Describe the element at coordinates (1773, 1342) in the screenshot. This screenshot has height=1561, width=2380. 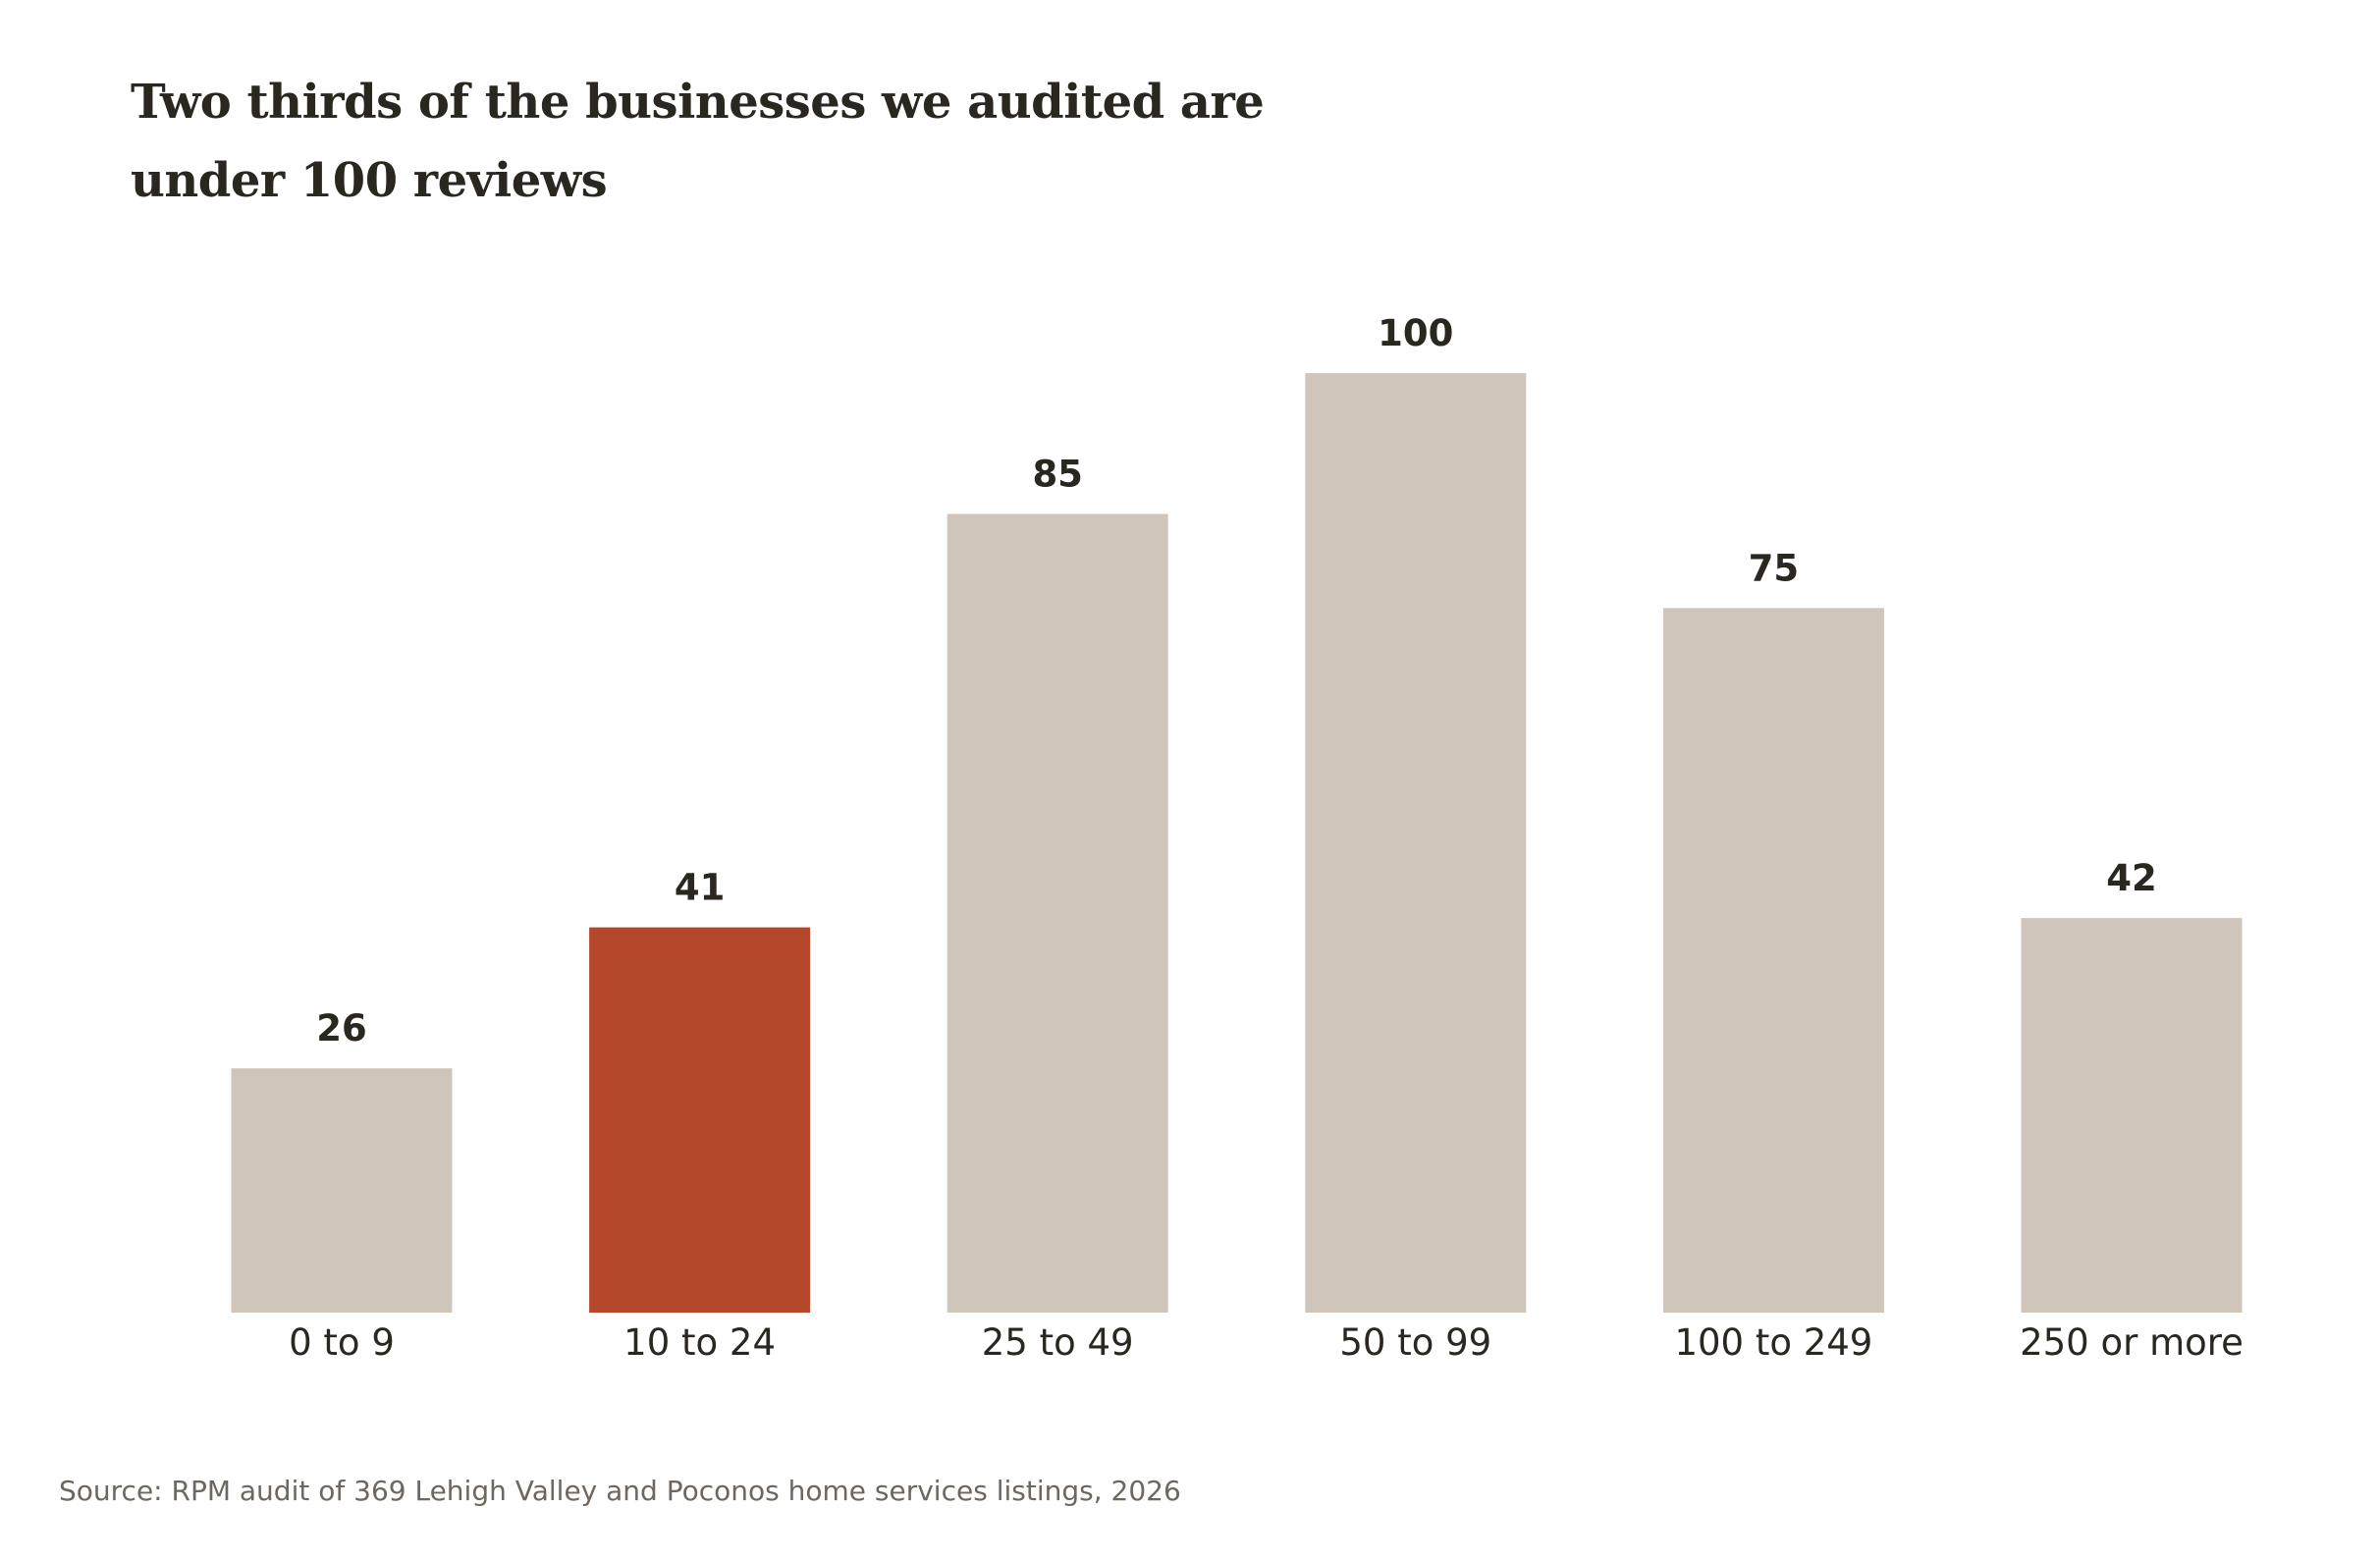
I see `category-label: 100 to 249` at that location.